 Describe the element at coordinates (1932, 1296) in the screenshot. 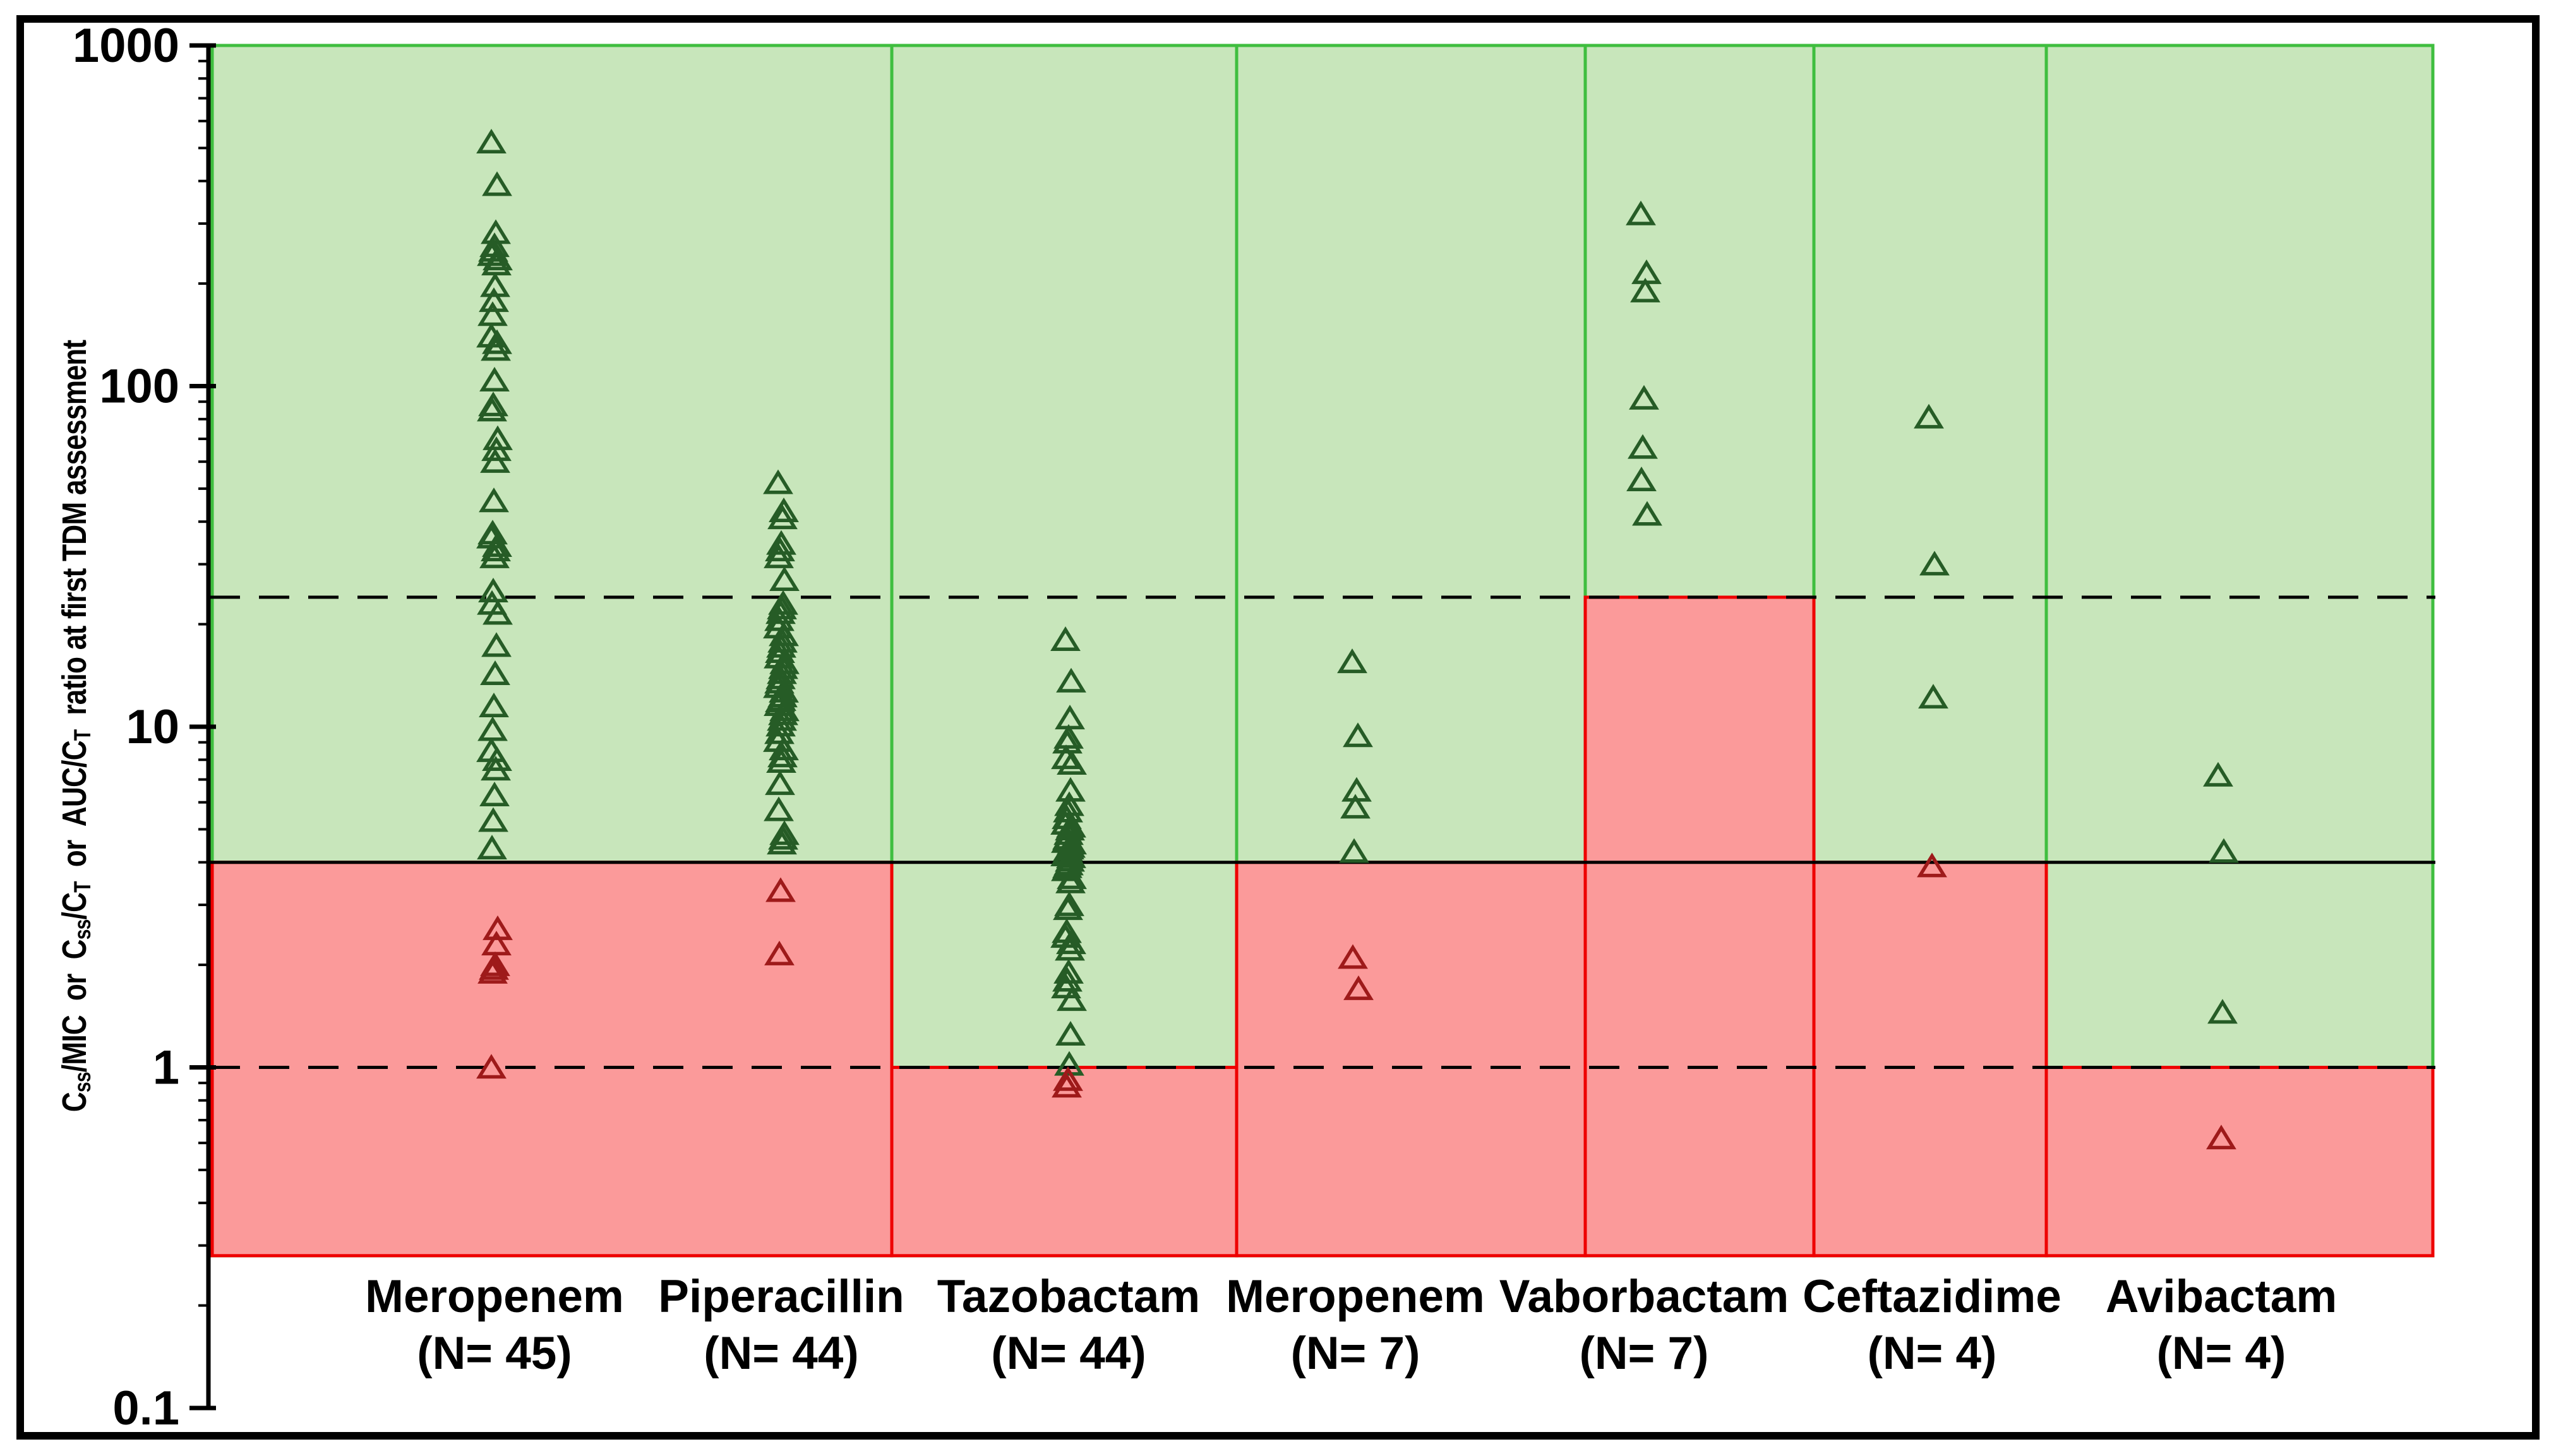

I see `x-label-drug: Ceftazidime` at that location.